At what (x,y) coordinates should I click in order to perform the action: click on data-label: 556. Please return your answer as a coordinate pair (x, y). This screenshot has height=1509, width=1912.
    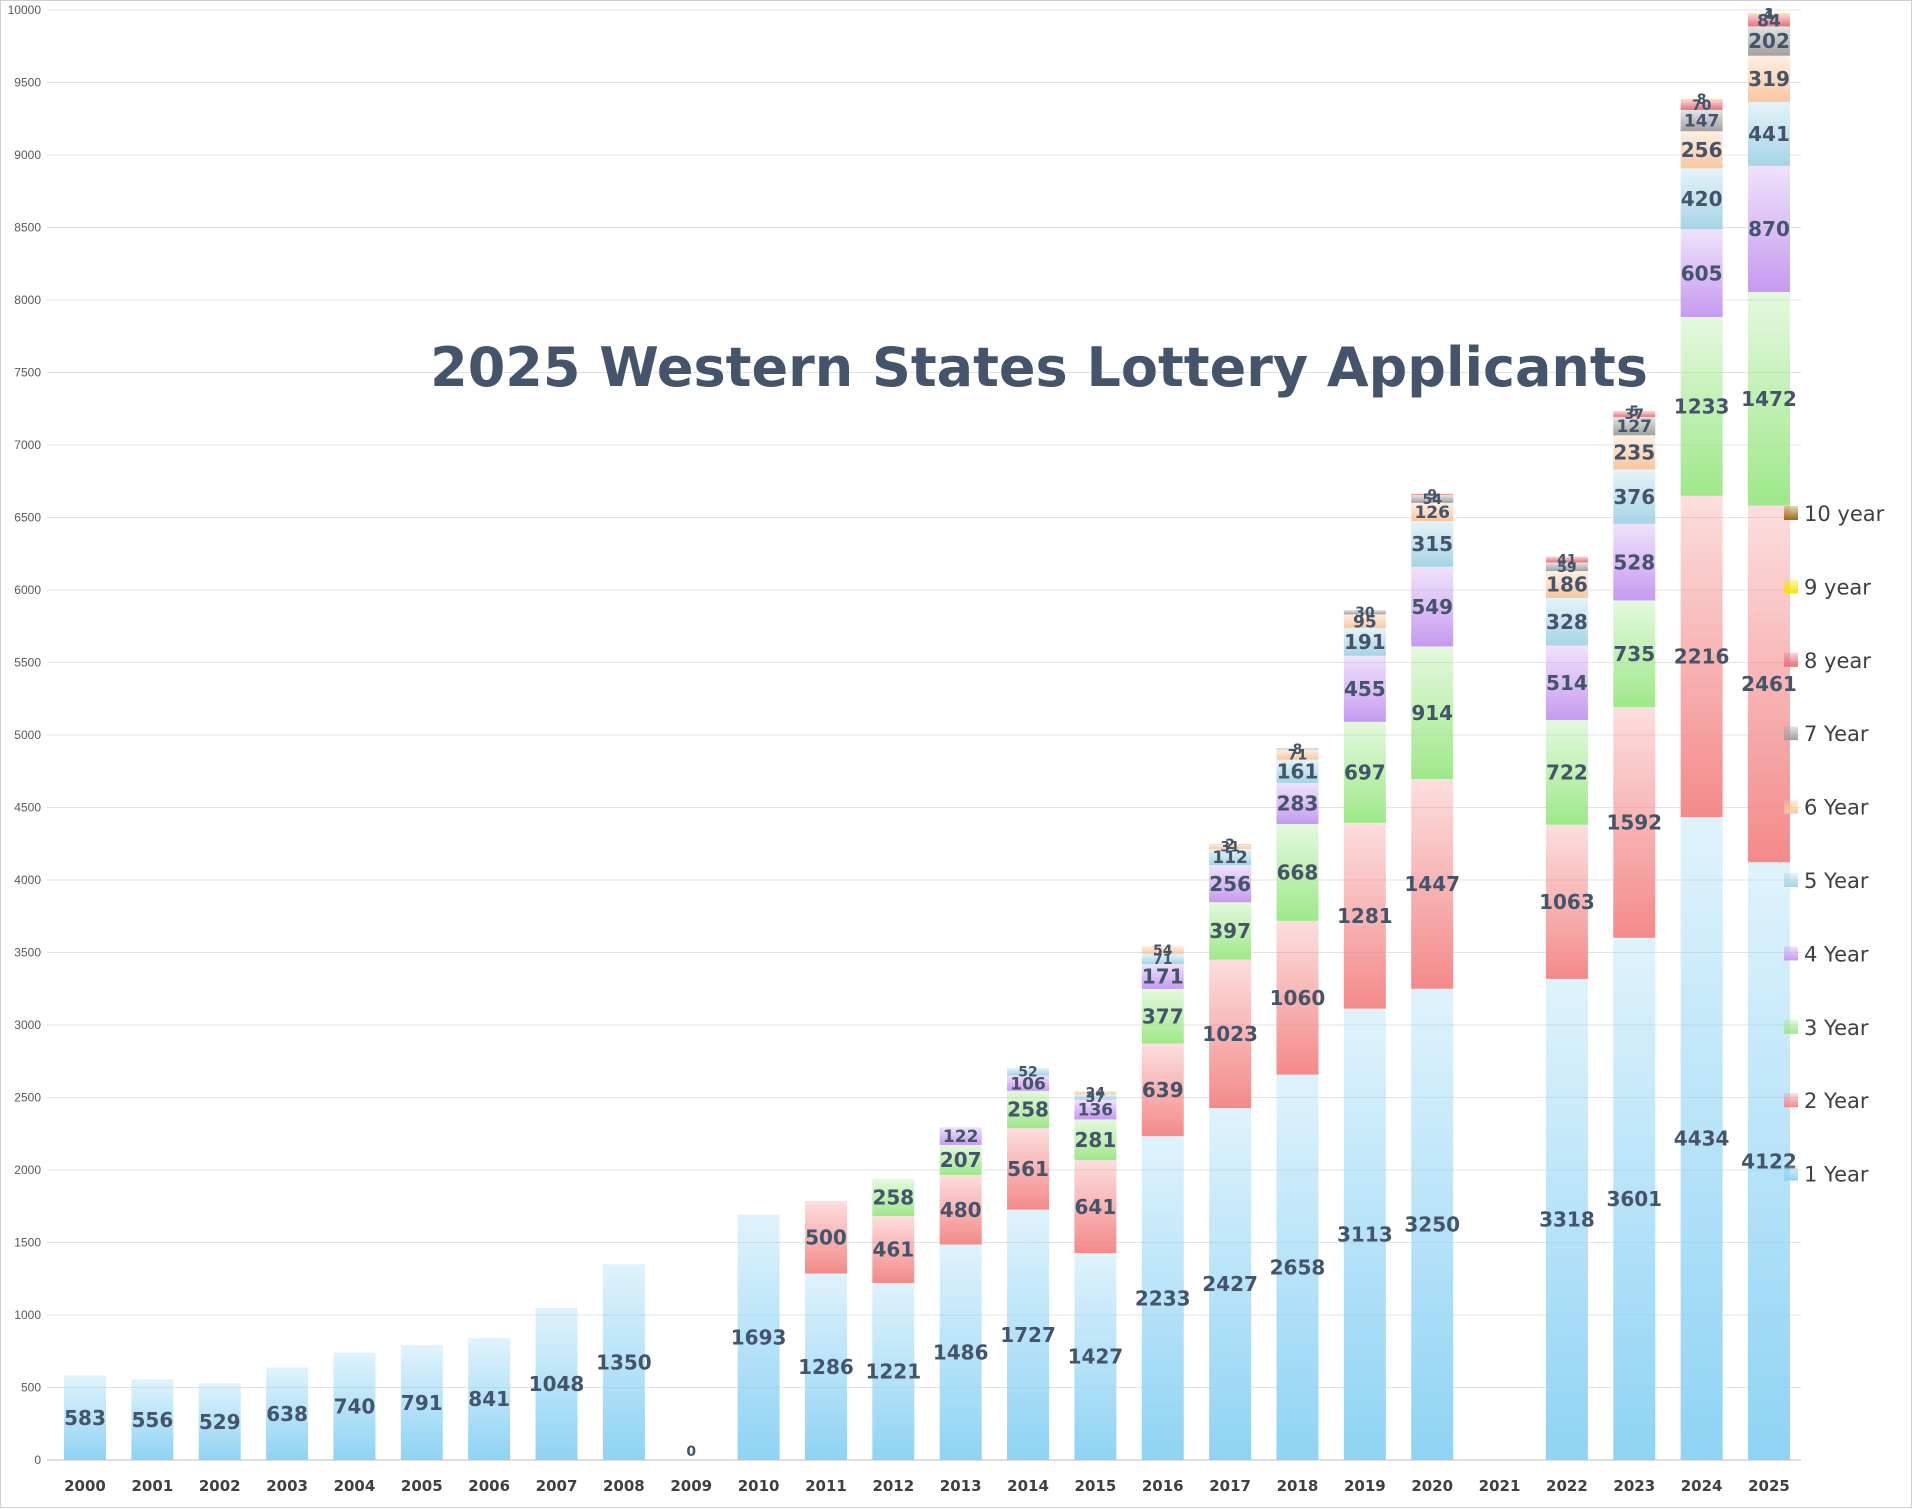
    Looking at the image, I should click on (152, 1420).